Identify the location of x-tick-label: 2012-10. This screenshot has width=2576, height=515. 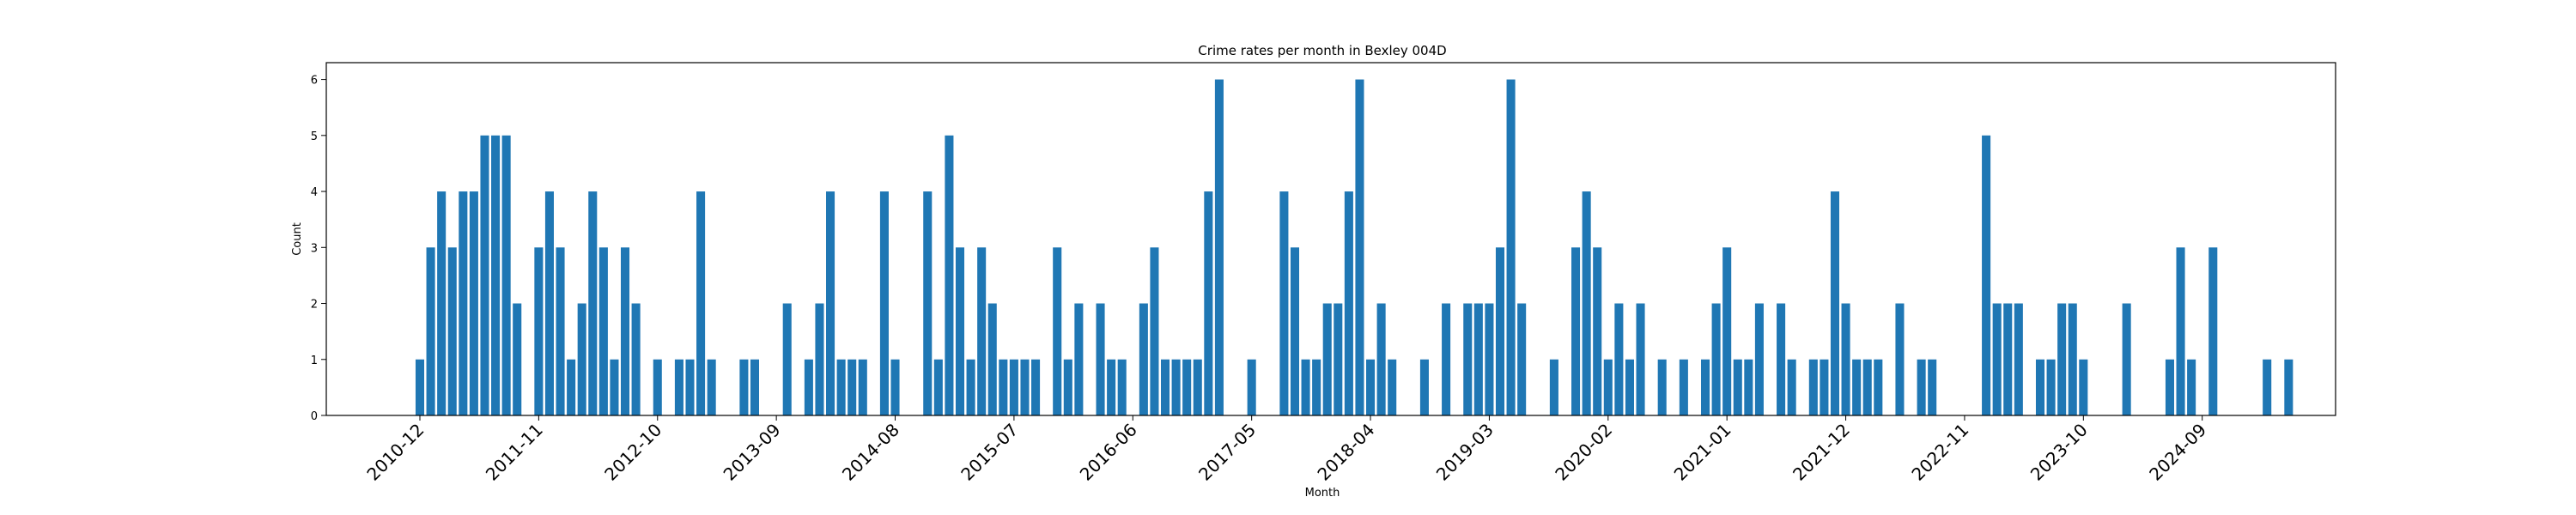
(632, 452).